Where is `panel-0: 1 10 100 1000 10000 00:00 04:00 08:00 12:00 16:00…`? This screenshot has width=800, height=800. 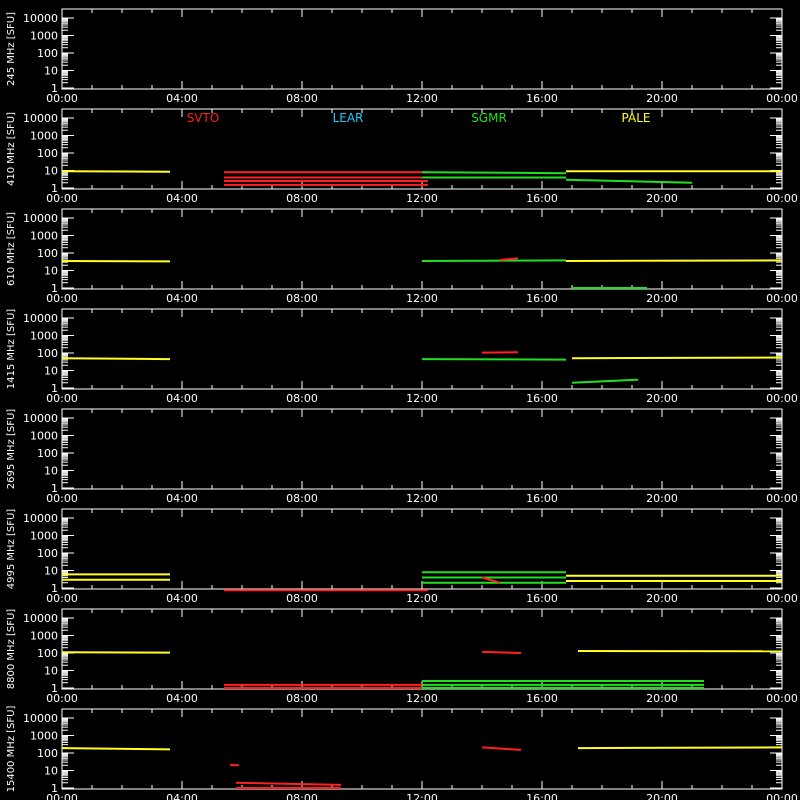 panel-0: 1 10 100 1000 10000 00:00 04:00 08:00 12:00 16:00… is located at coordinates (402, 56).